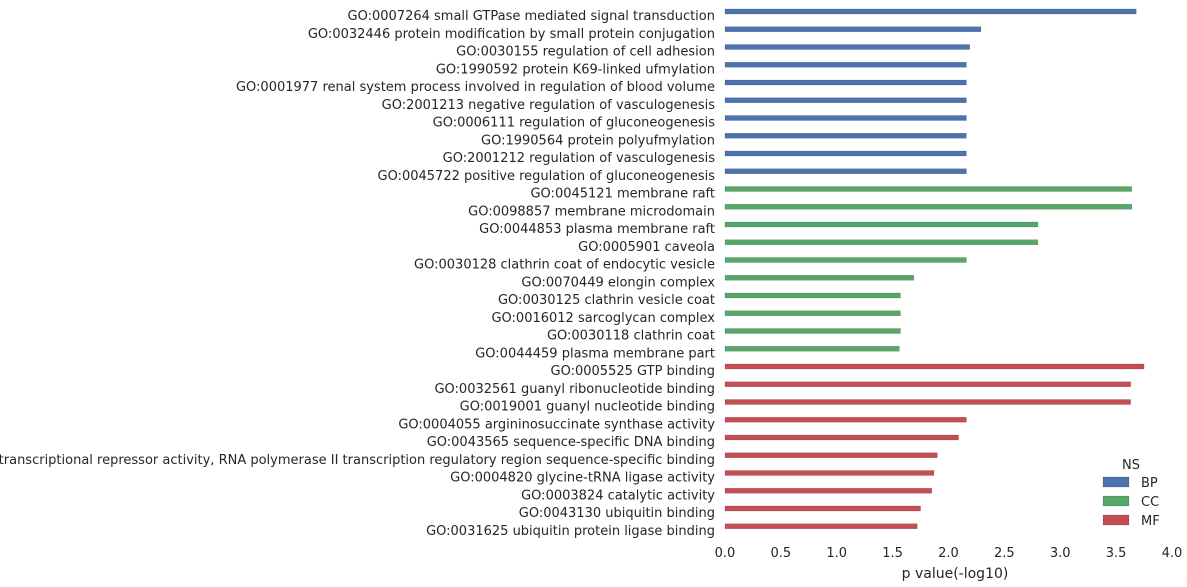  Describe the element at coordinates (597, 229) in the screenshot. I see `category-label: GO:0044853 plasma membrane raft` at that location.